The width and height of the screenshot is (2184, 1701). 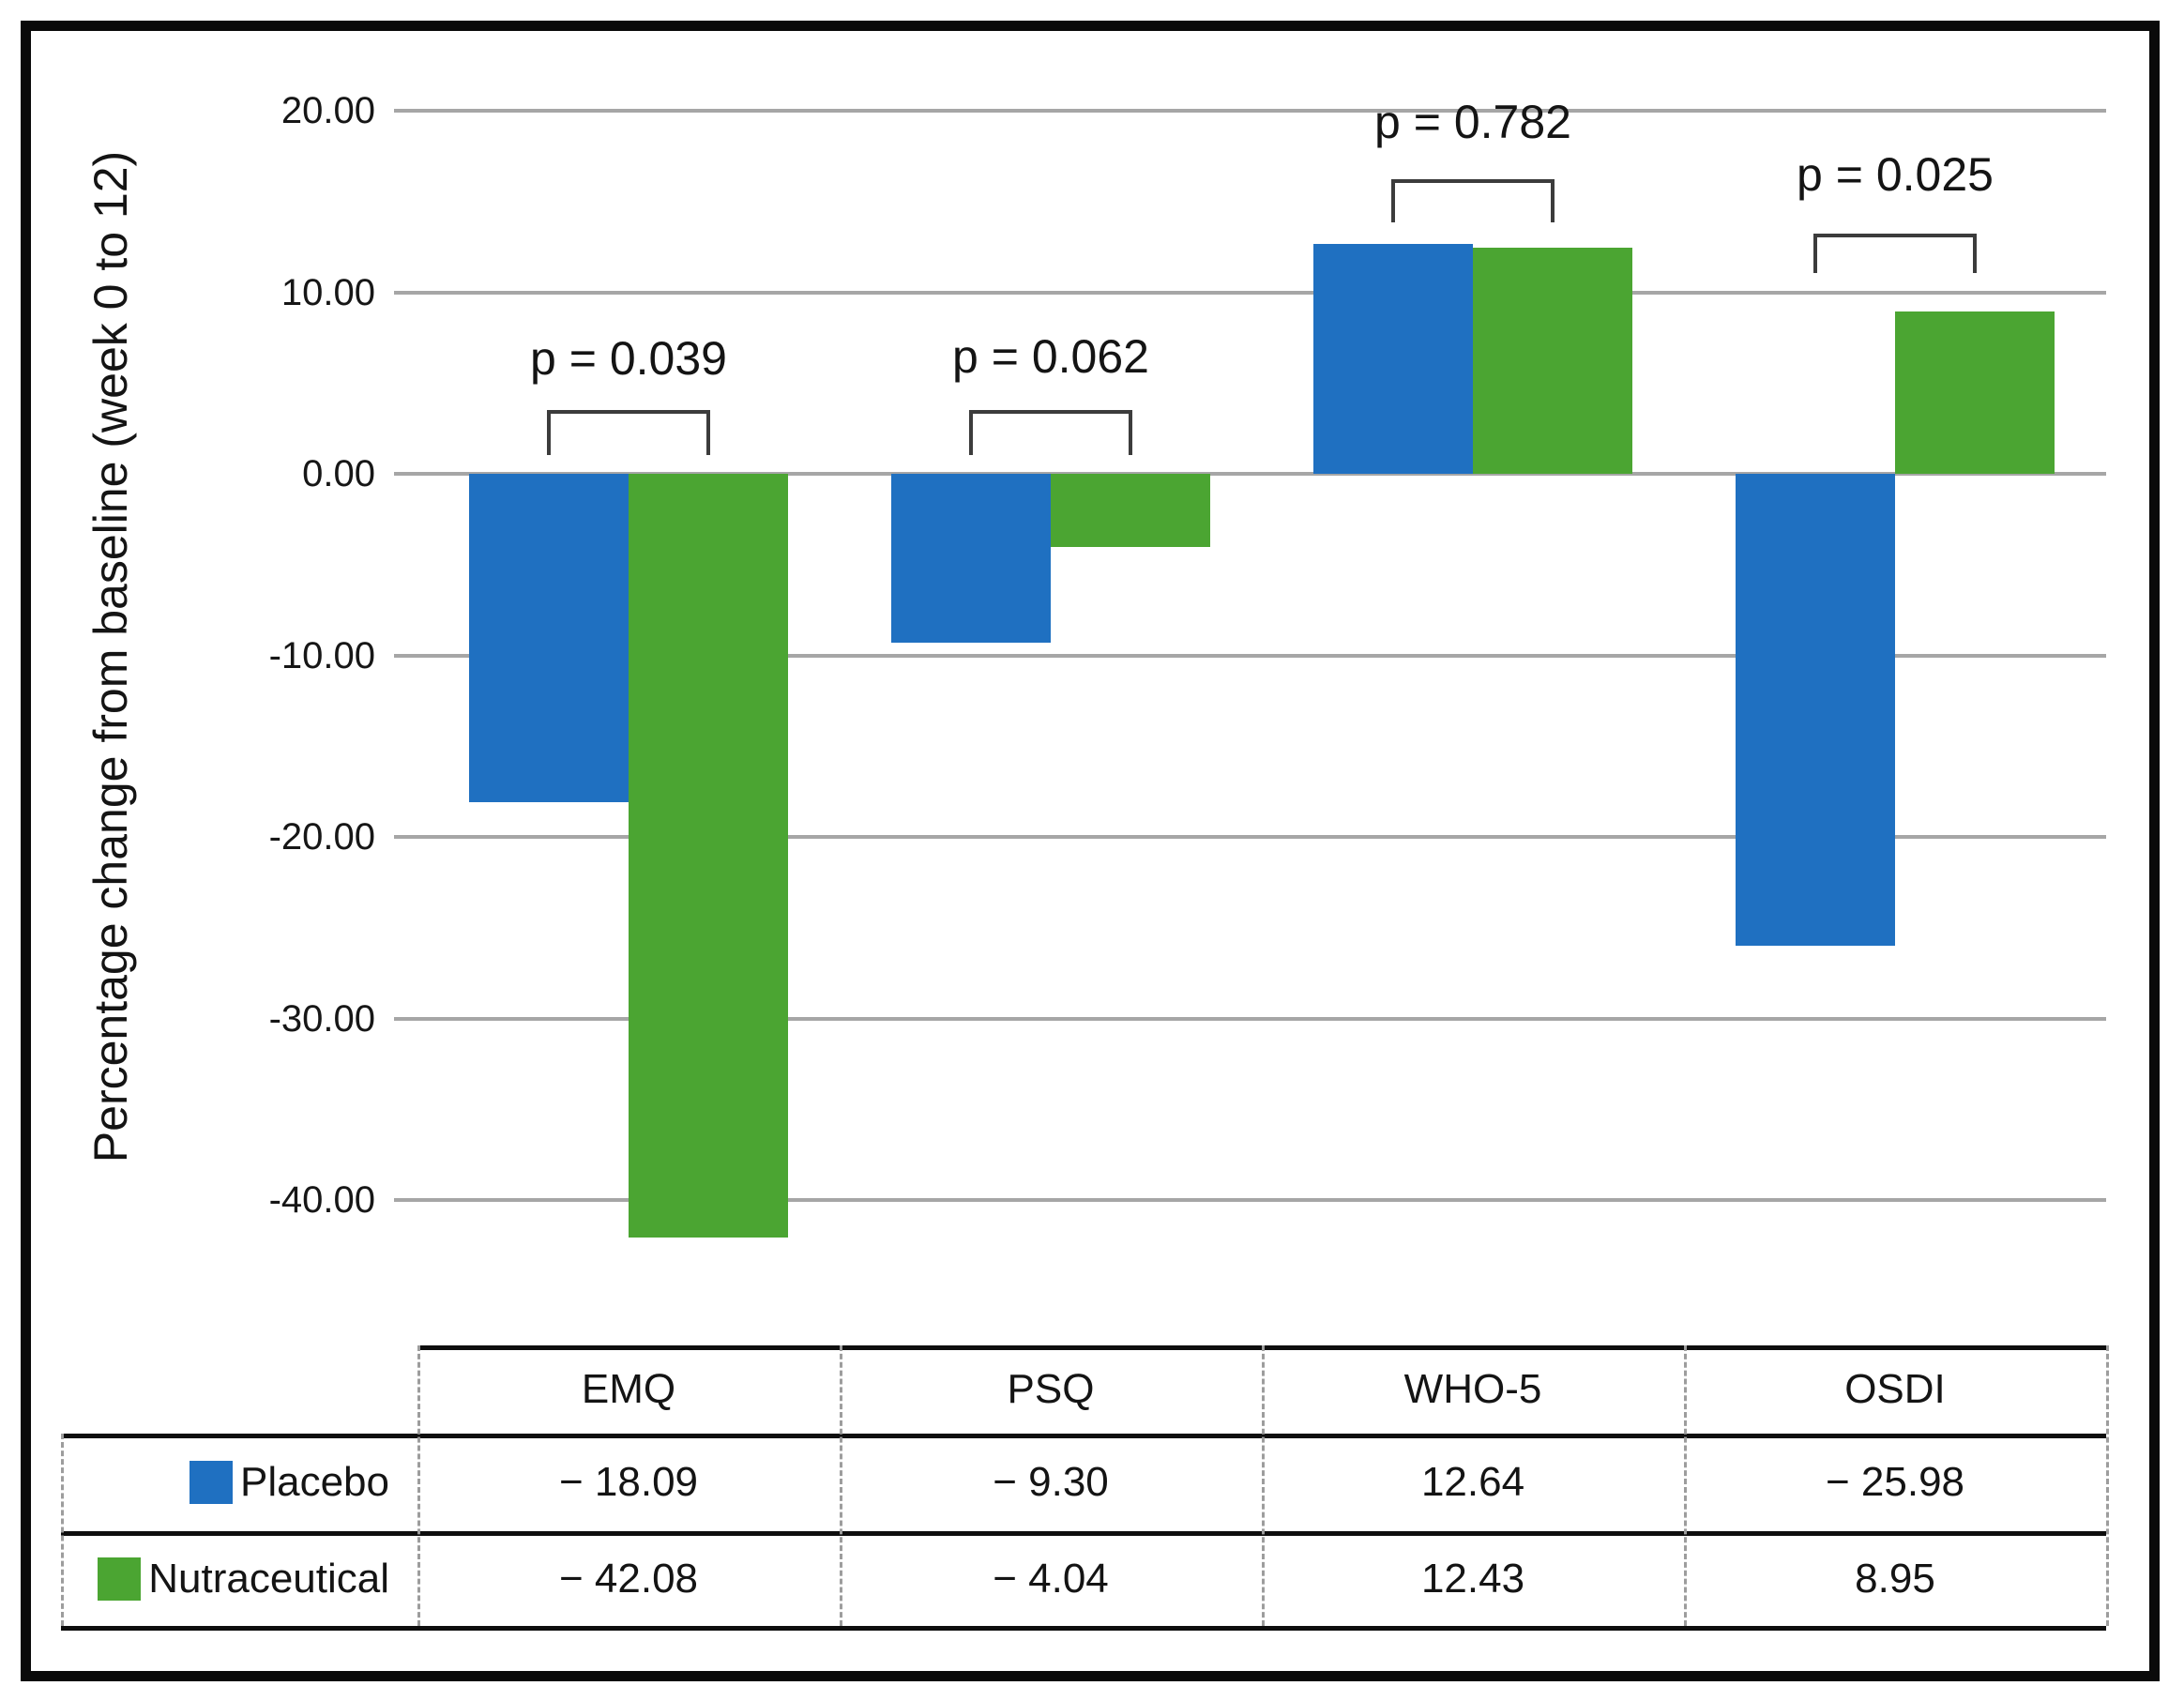 I want to click on table-bottom-rule, so click(x=1083, y=1628).